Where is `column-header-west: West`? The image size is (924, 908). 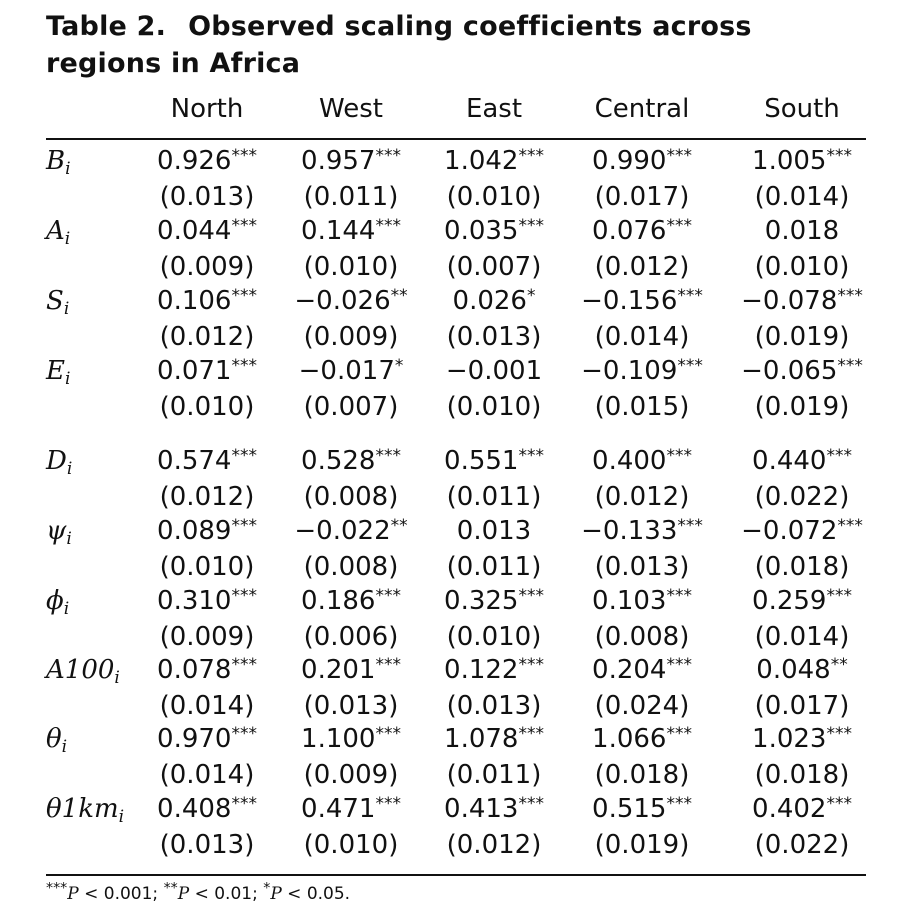 column-header-west: West is located at coordinates (351, 109).